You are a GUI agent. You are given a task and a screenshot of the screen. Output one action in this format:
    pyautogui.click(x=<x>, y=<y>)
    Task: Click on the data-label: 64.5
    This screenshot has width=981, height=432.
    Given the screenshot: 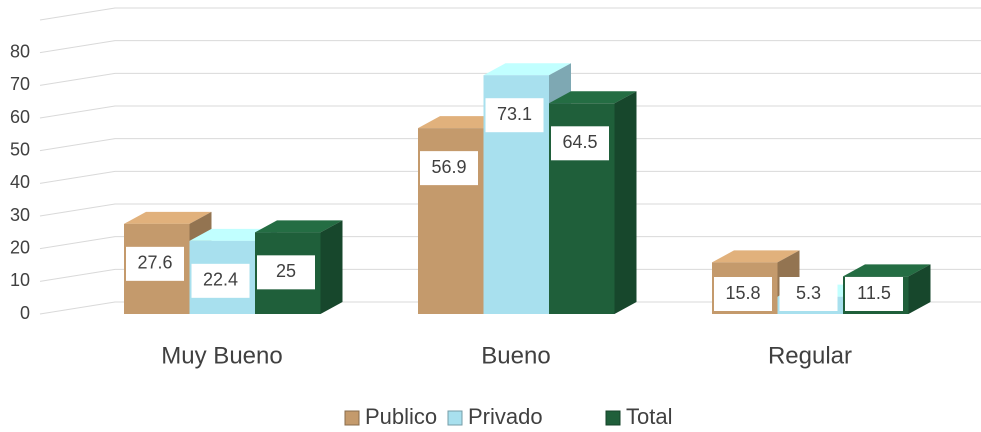 What is the action you would take?
    pyautogui.click(x=579, y=142)
    